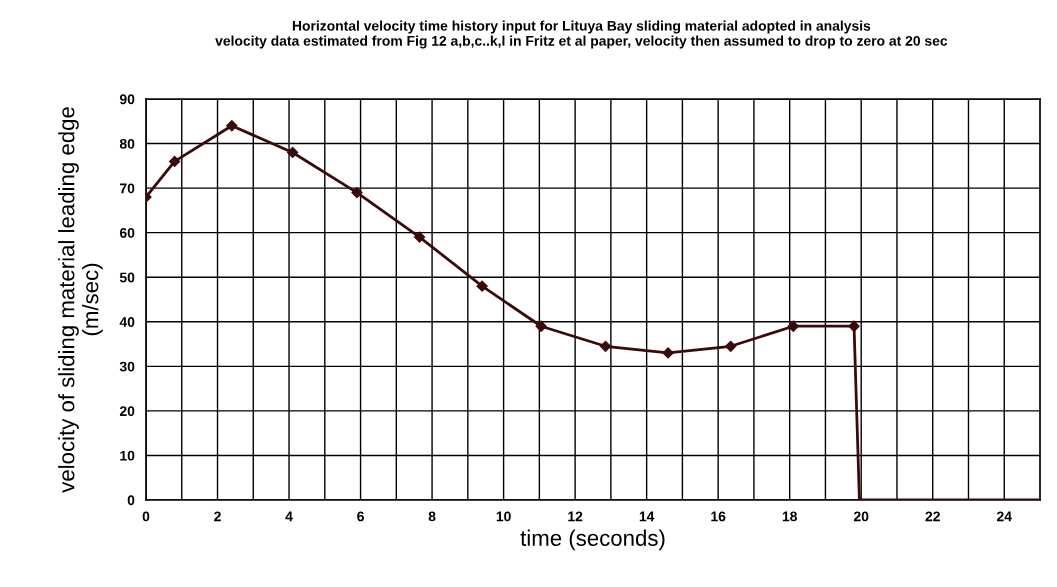 The width and height of the screenshot is (1057, 587). What do you see at coordinates (217, 516) in the screenshot?
I see `x-tick-label: 2` at bounding box center [217, 516].